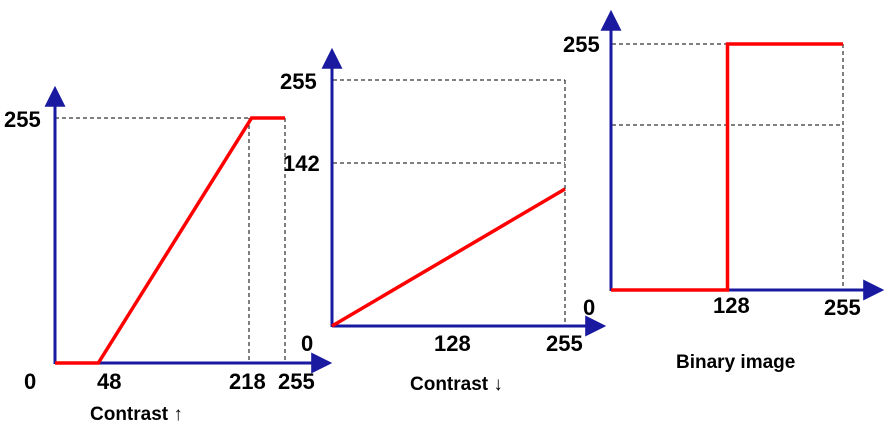 This screenshot has height=430, width=887. Describe the element at coordinates (452, 343) in the screenshot. I see `chart2-x-tick-128: 128` at that location.